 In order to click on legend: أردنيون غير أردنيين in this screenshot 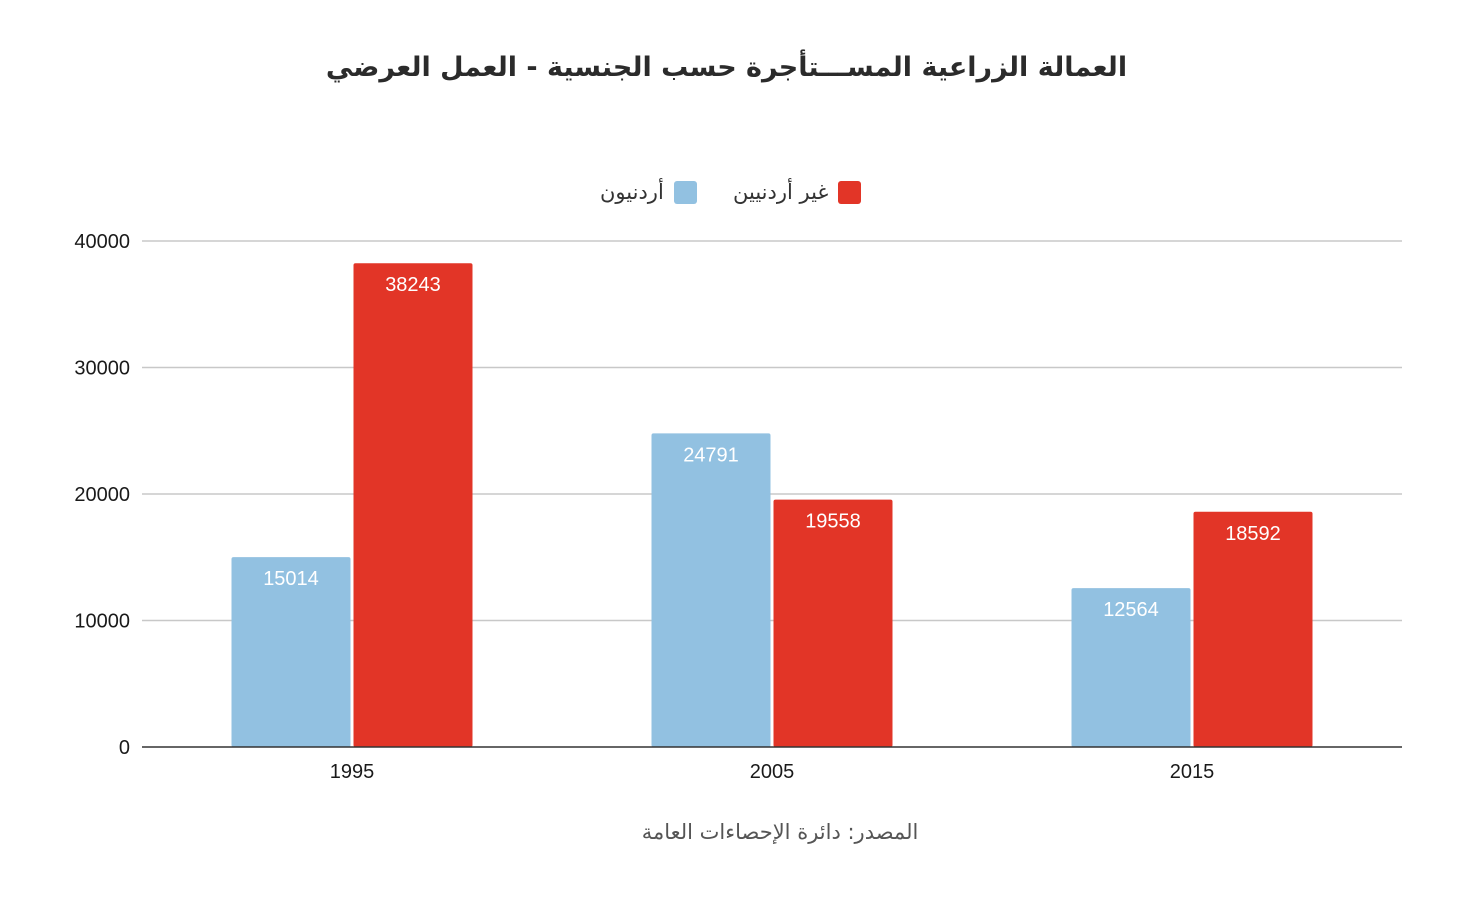, I will do `click(736, 192)`.